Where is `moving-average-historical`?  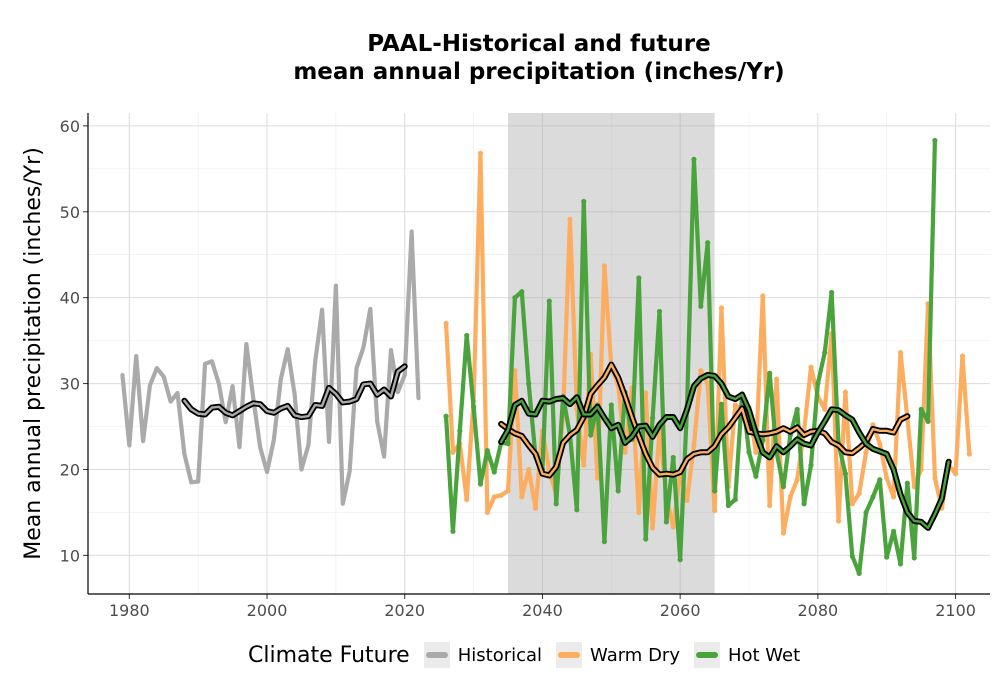 moving-average-historical is located at coordinates (294, 392).